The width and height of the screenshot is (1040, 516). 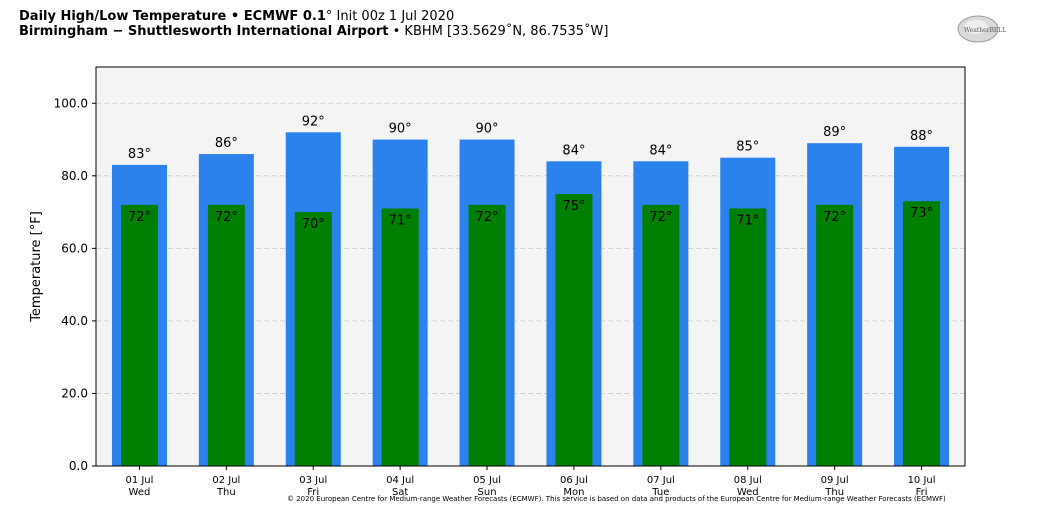 I want to click on high-value-label: 89°, so click(x=834, y=132).